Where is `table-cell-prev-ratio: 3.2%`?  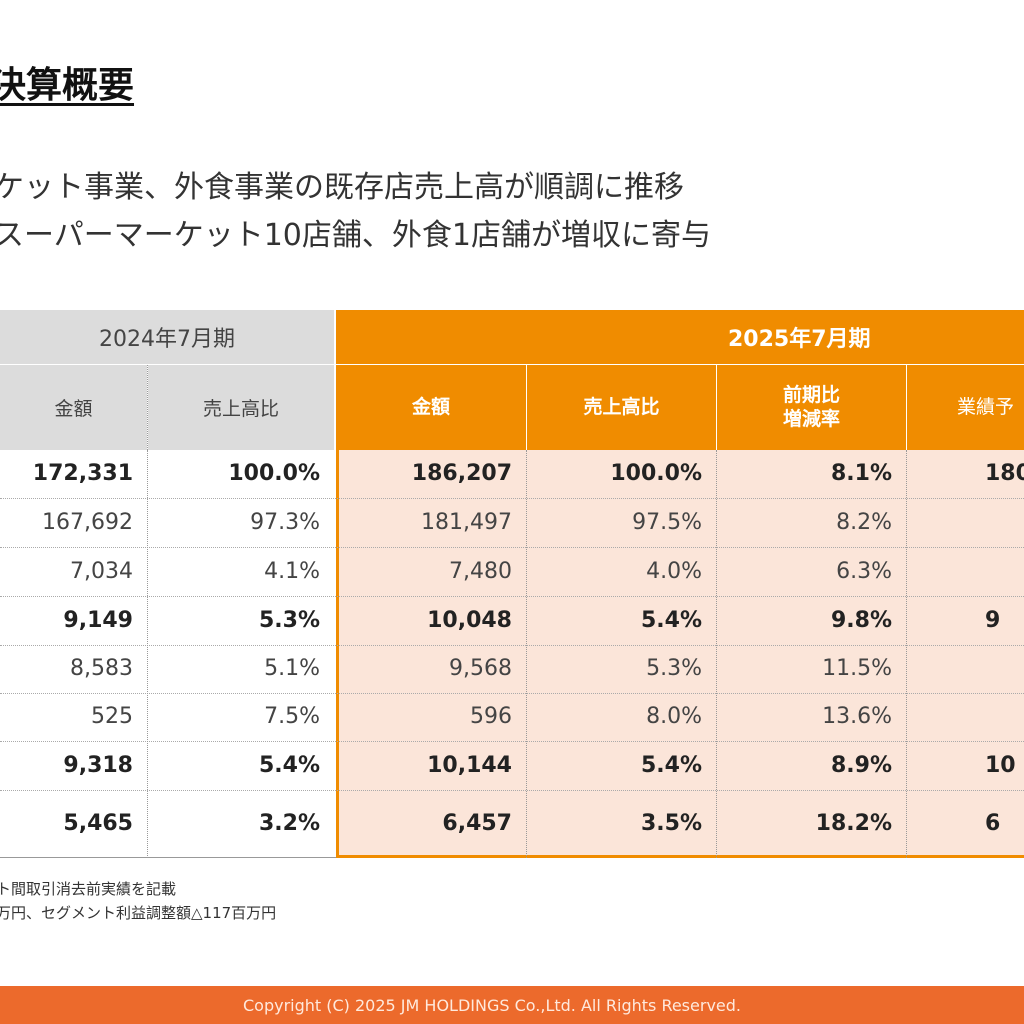 table-cell-prev-ratio: 3.2% is located at coordinates (289, 823).